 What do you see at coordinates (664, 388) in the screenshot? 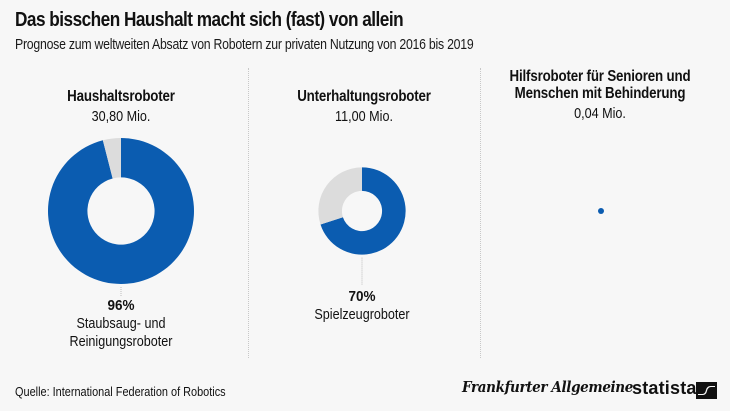
I see `statista-logo: statista` at bounding box center [664, 388].